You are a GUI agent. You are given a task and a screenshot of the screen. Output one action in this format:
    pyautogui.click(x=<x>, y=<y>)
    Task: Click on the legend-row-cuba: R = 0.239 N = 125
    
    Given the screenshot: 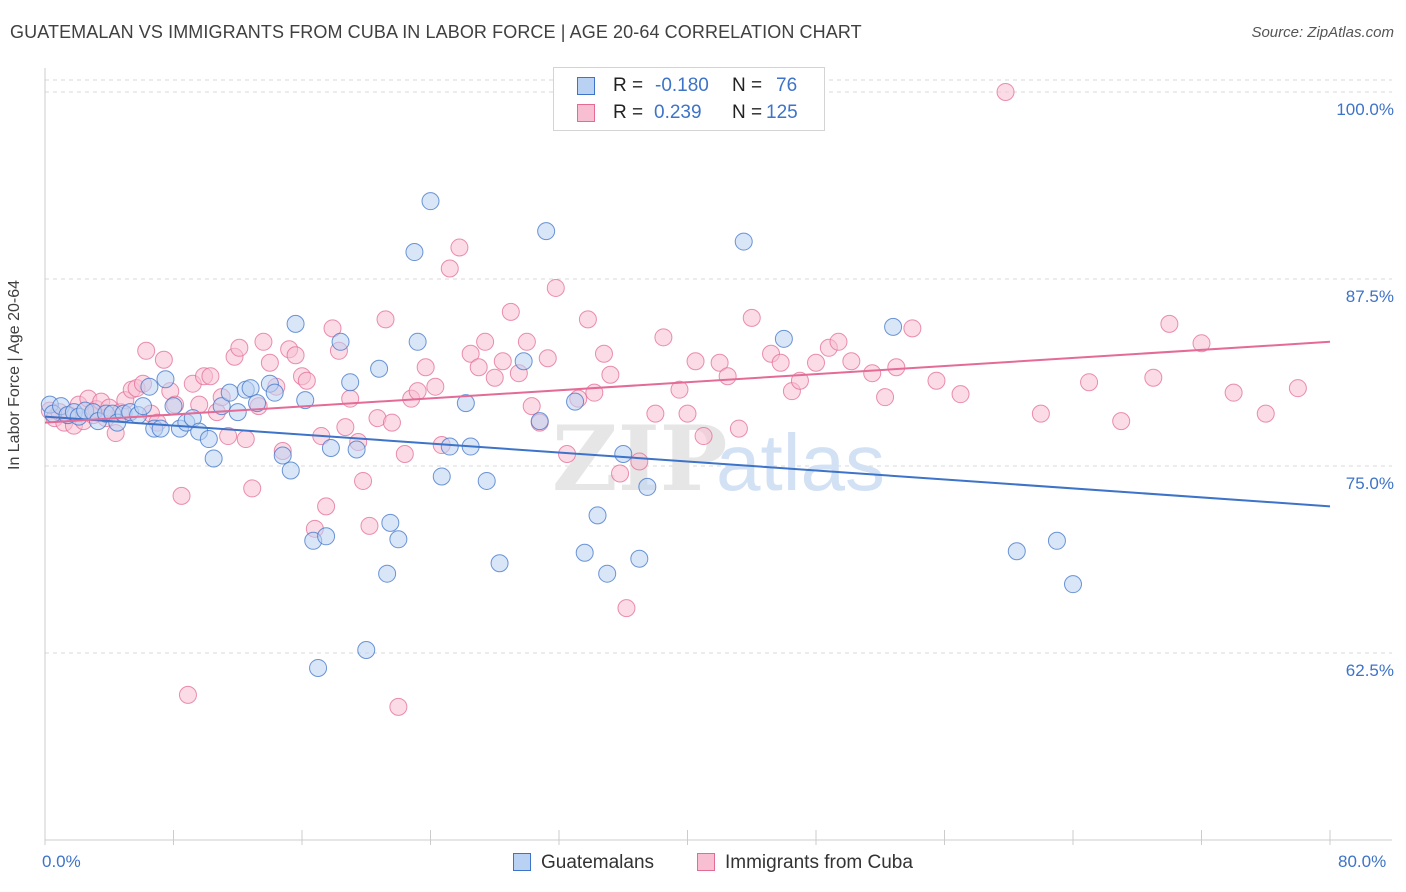 What is the action you would take?
    pyautogui.click(x=689, y=113)
    